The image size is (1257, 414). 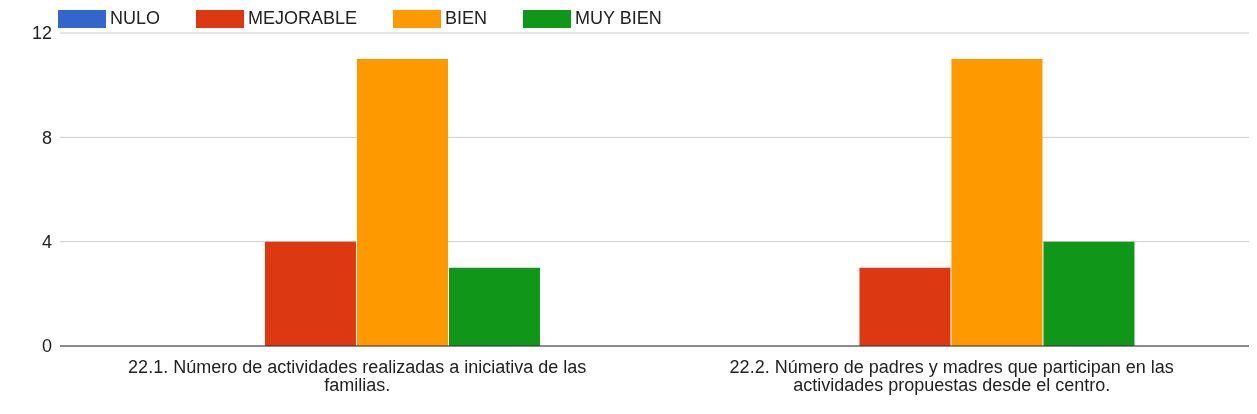 I want to click on y-tick-label: 0, so click(x=46, y=346).